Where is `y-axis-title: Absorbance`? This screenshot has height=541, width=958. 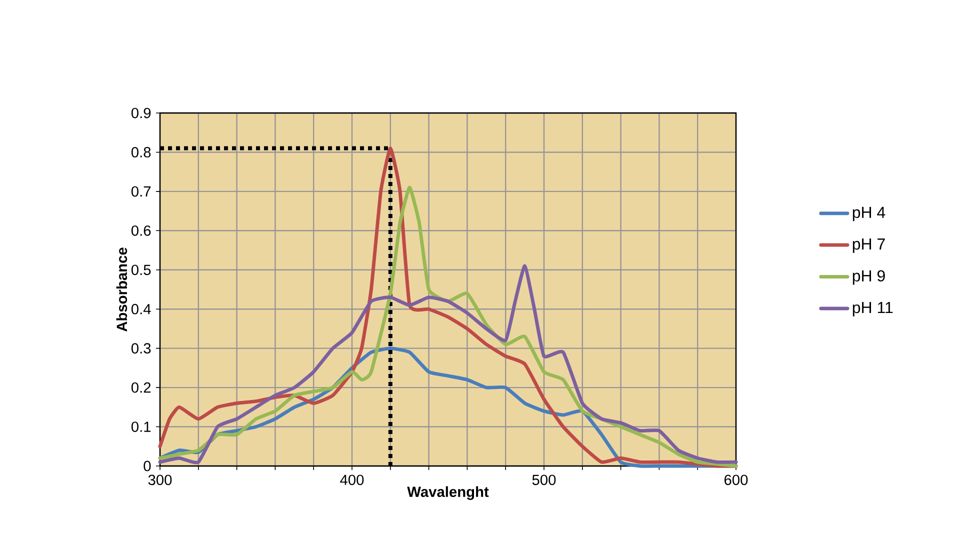
y-axis-title: Absorbance is located at coordinates (122, 290).